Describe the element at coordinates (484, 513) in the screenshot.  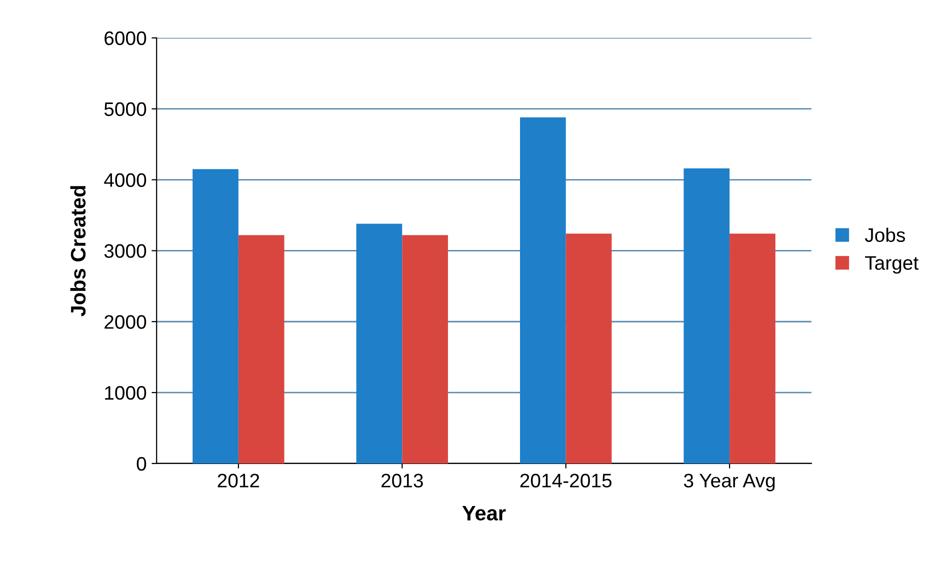
I see `x-axis-title: Year` at that location.